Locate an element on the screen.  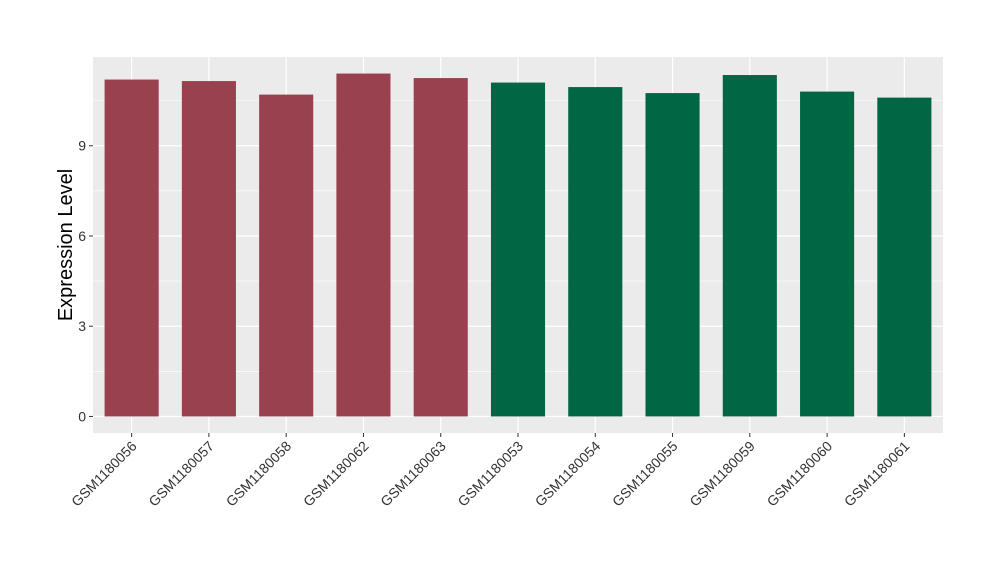
y-tick-label: 9 is located at coordinates (82, 146).